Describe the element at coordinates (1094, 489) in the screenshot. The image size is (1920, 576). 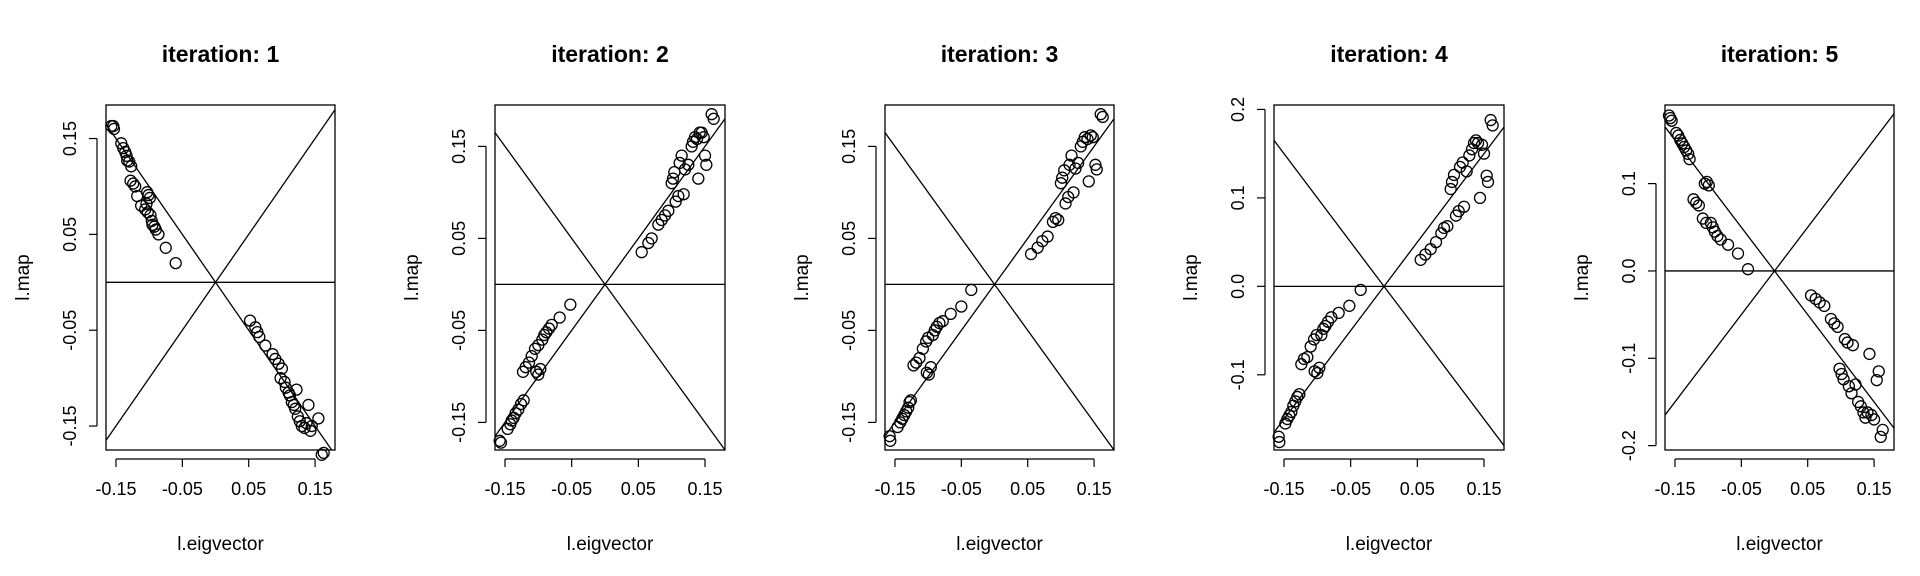
I see `x-tick-label: 0.15` at that location.